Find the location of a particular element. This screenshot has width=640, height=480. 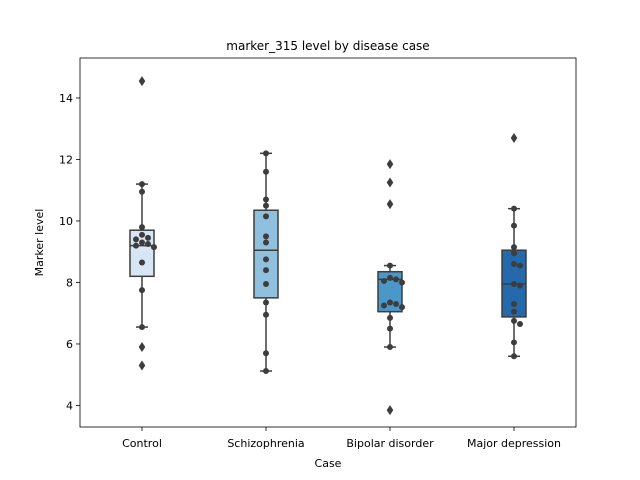

x-tick-label: Schizophrenia is located at coordinates (265, 443).